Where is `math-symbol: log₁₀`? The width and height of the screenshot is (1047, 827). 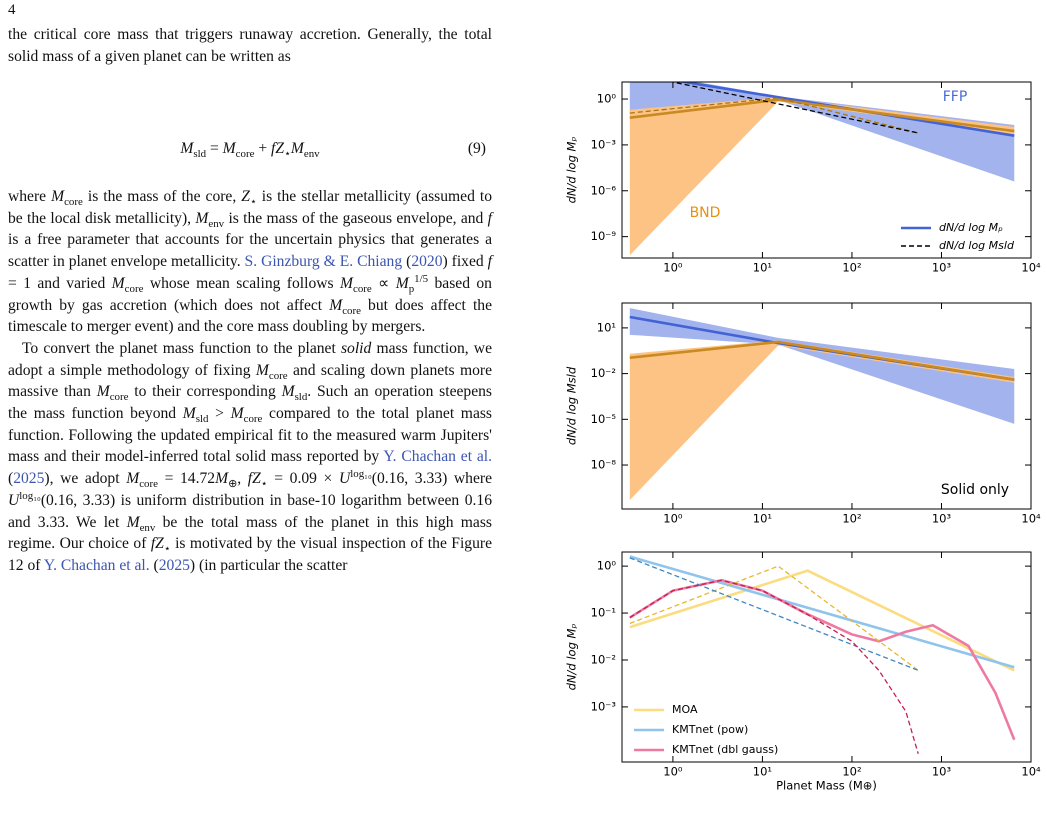
math-symbol: log₁₀ is located at coordinates (30, 495).